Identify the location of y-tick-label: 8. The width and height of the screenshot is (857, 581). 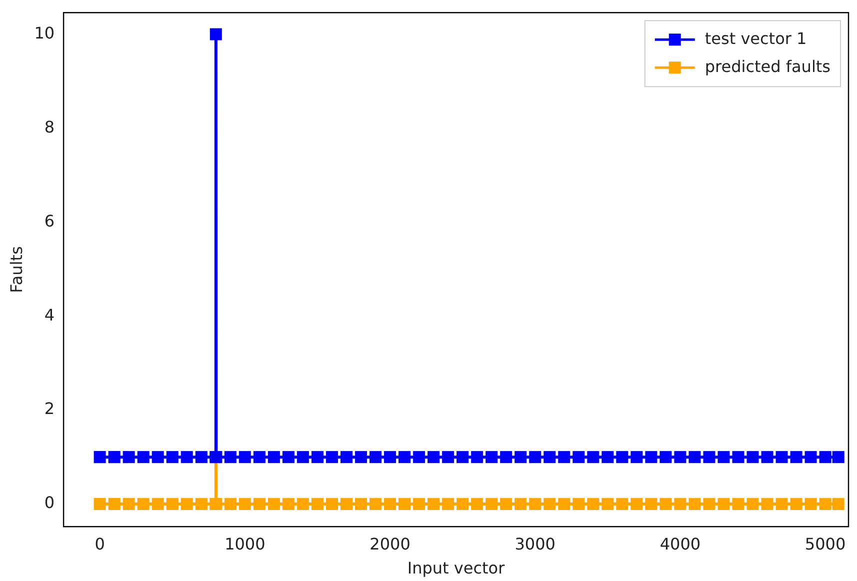
(49, 126).